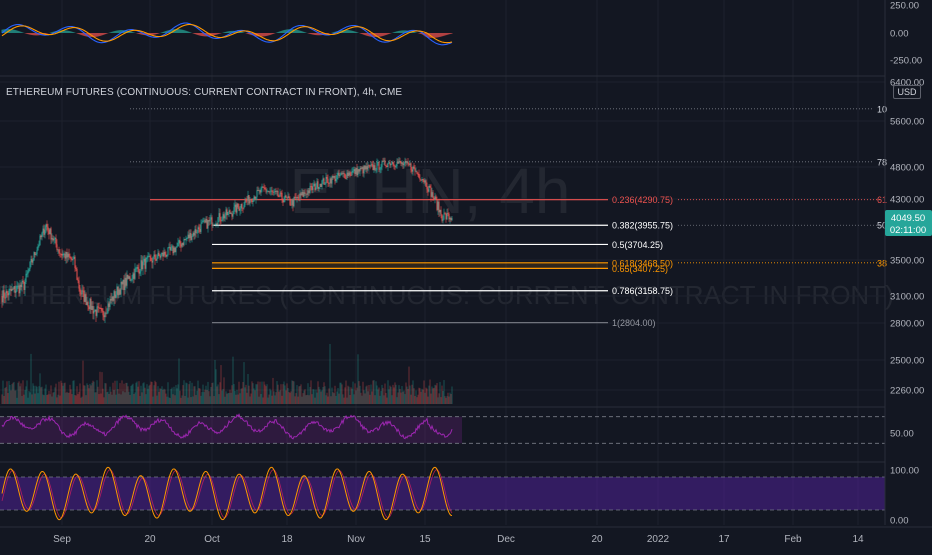 This screenshot has width=932, height=555. Describe the element at coordinates (227, 34) in the screenshot. I see `macd-pane` at that location.